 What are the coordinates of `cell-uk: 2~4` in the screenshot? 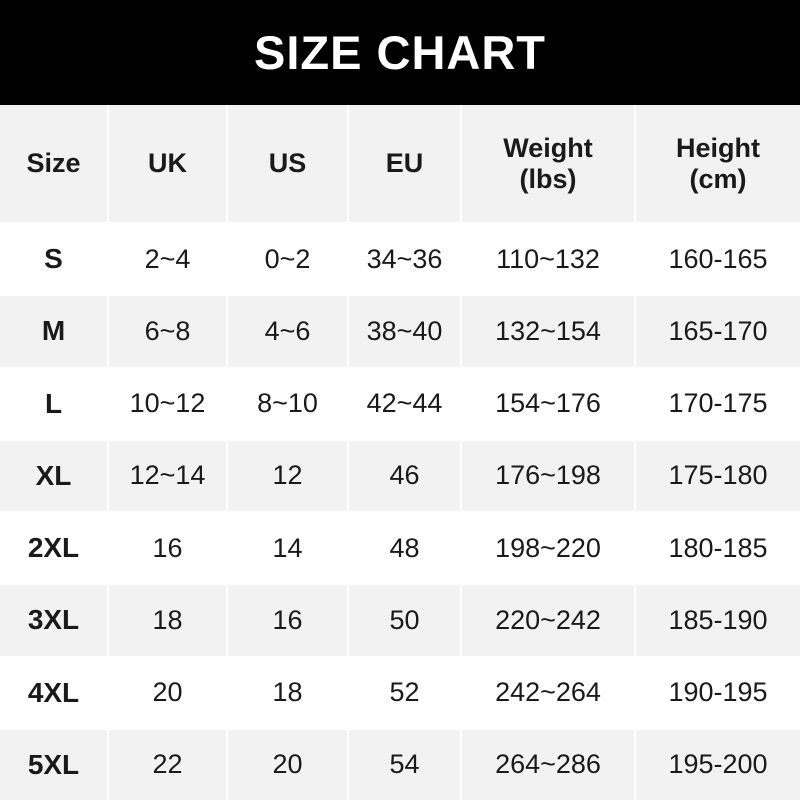 It's located at (168, 260).